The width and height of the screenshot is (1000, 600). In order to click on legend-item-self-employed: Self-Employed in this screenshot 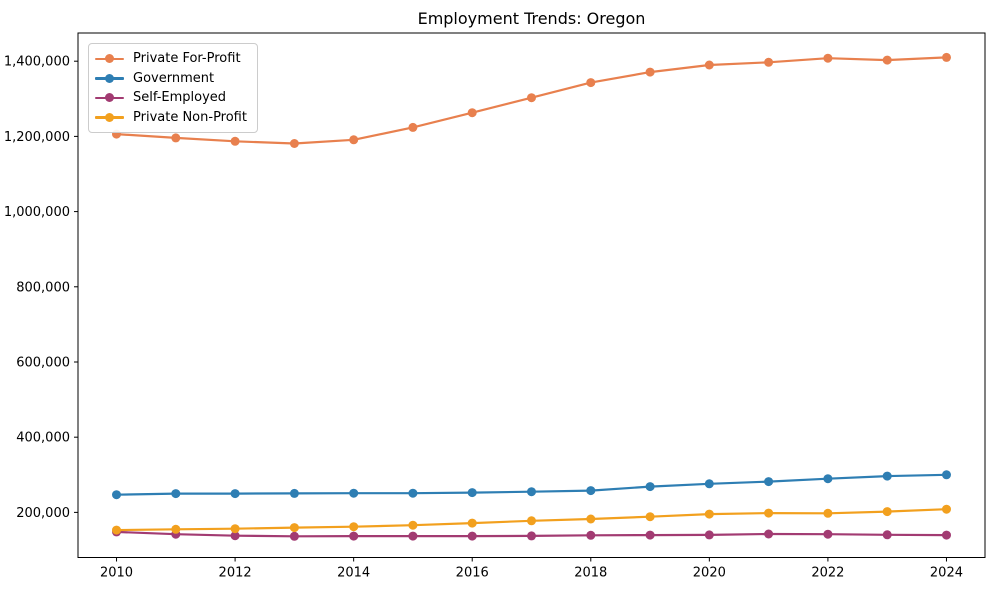, I will do `click(171, 98)`.